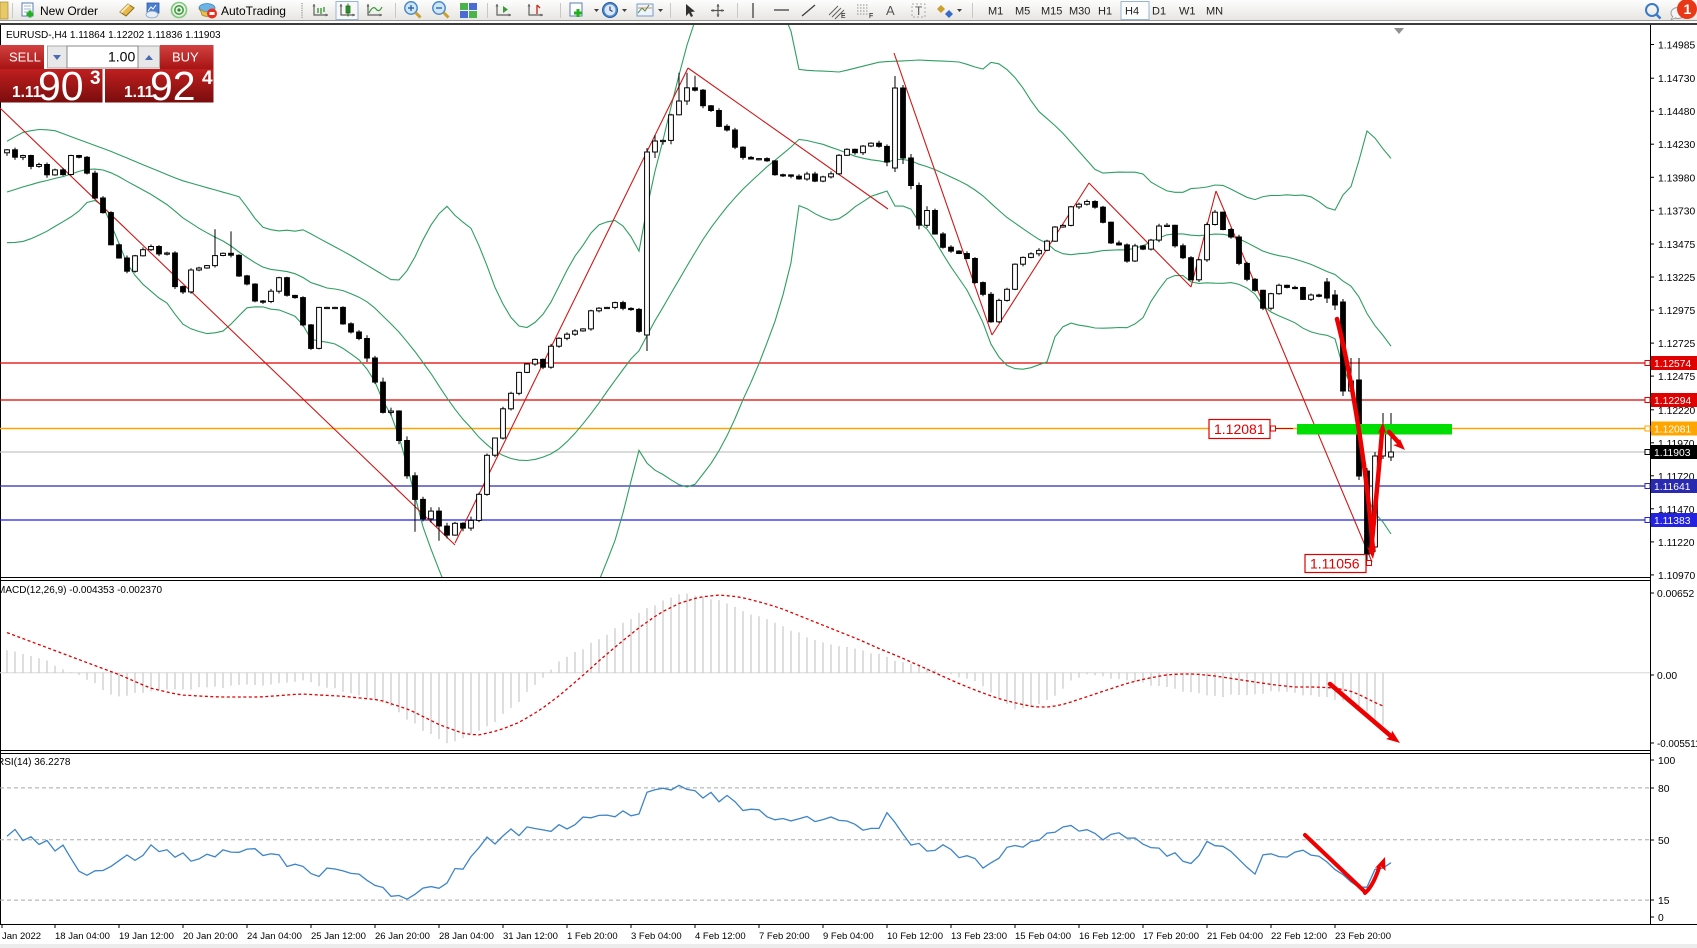  I want to click on svg-text: F, so click(871, 16).